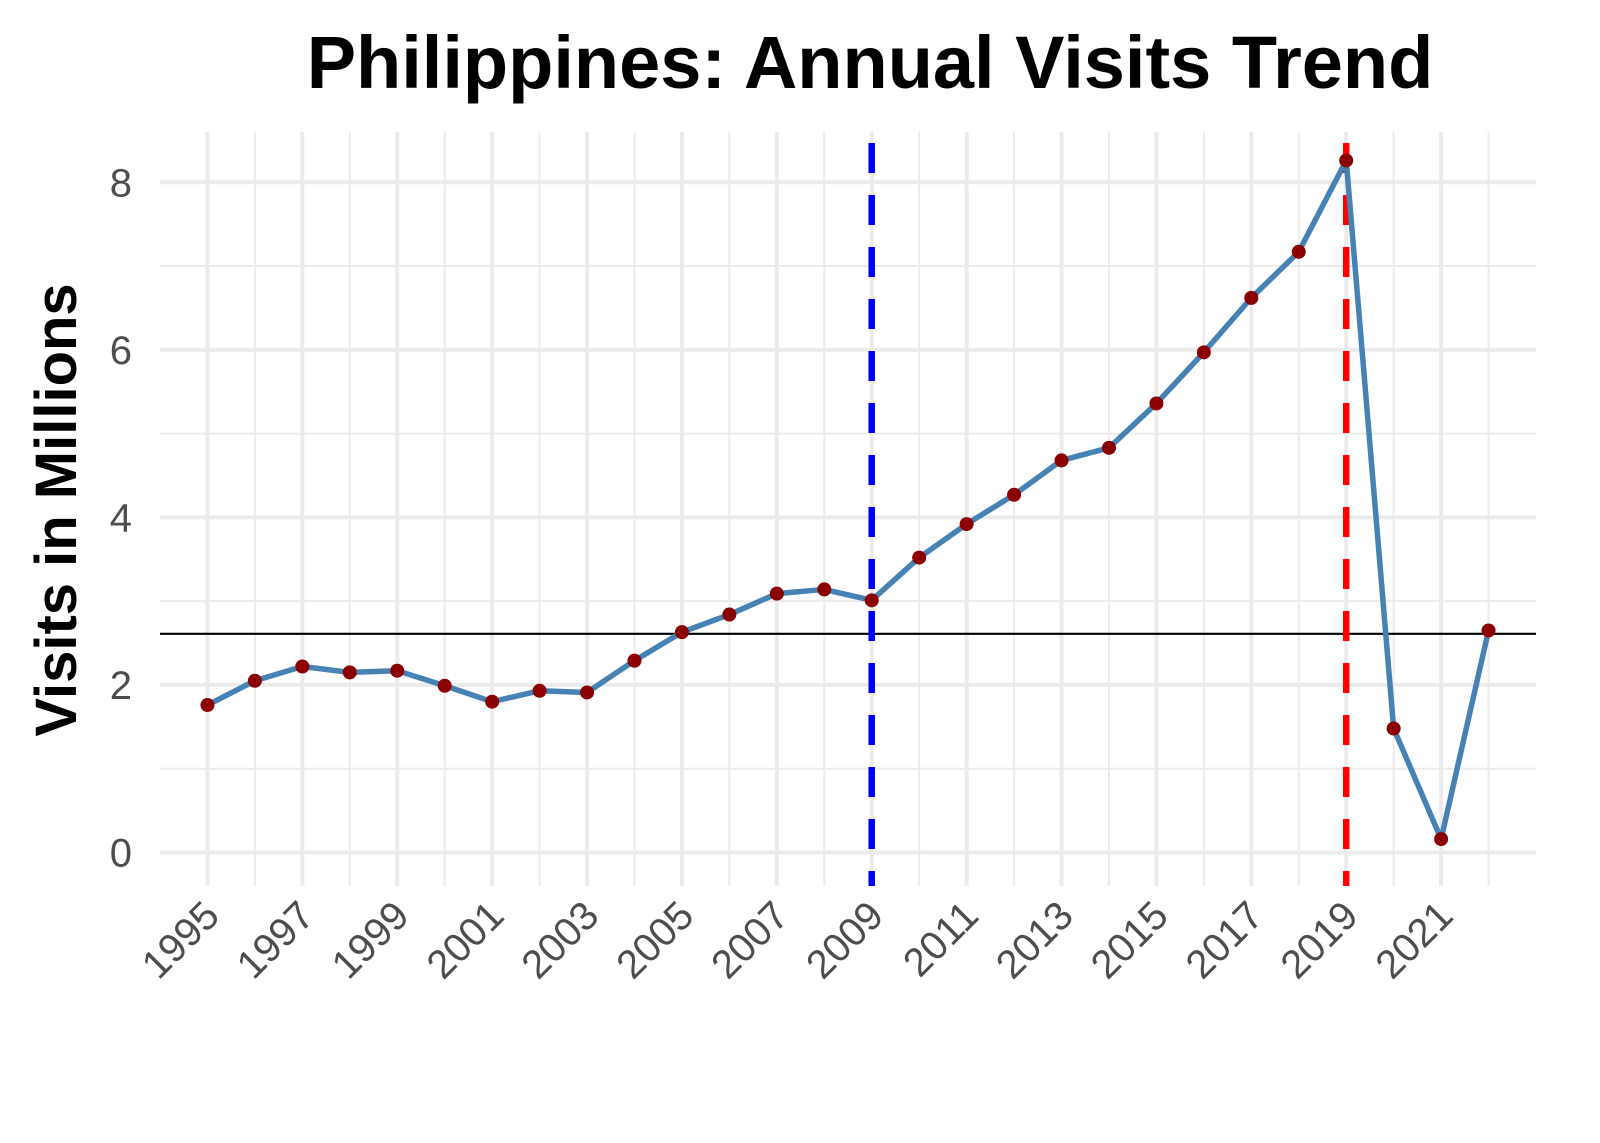  Describe the element at coordinates (941, 939) in the screenshot. I see `x-tick-label: 2011` at that location.